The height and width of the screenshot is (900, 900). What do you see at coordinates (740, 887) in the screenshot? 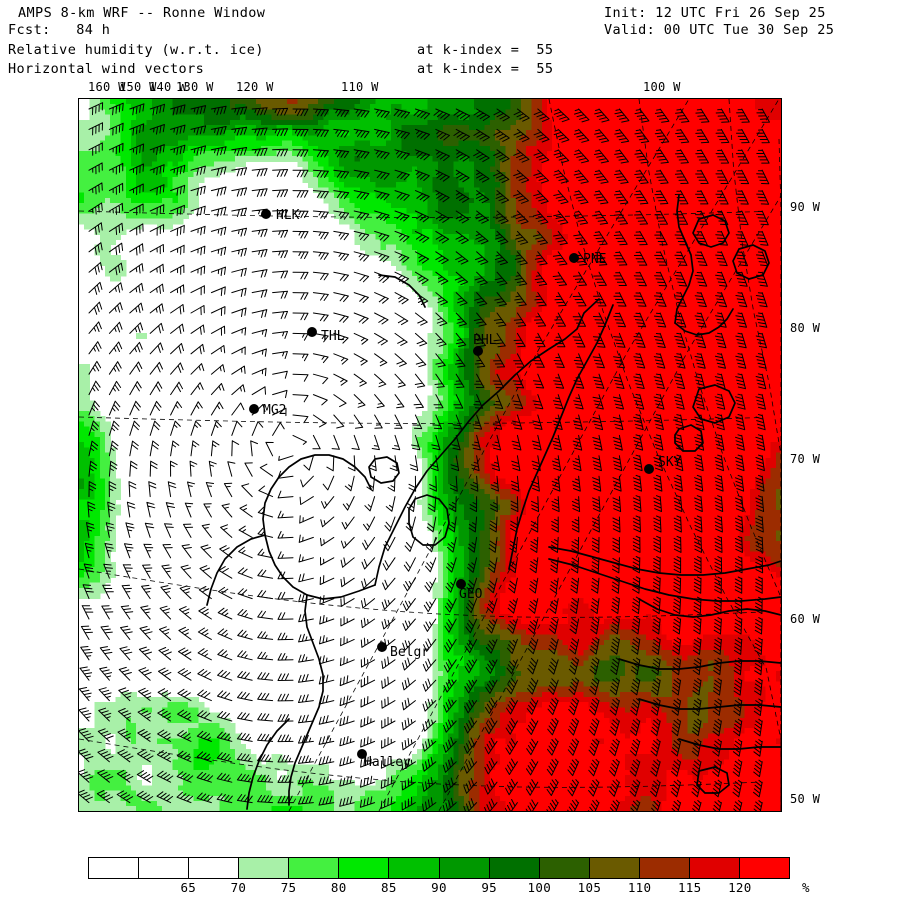
I see `colorbar-tick-120: 120` at bounding box center [740, 887].